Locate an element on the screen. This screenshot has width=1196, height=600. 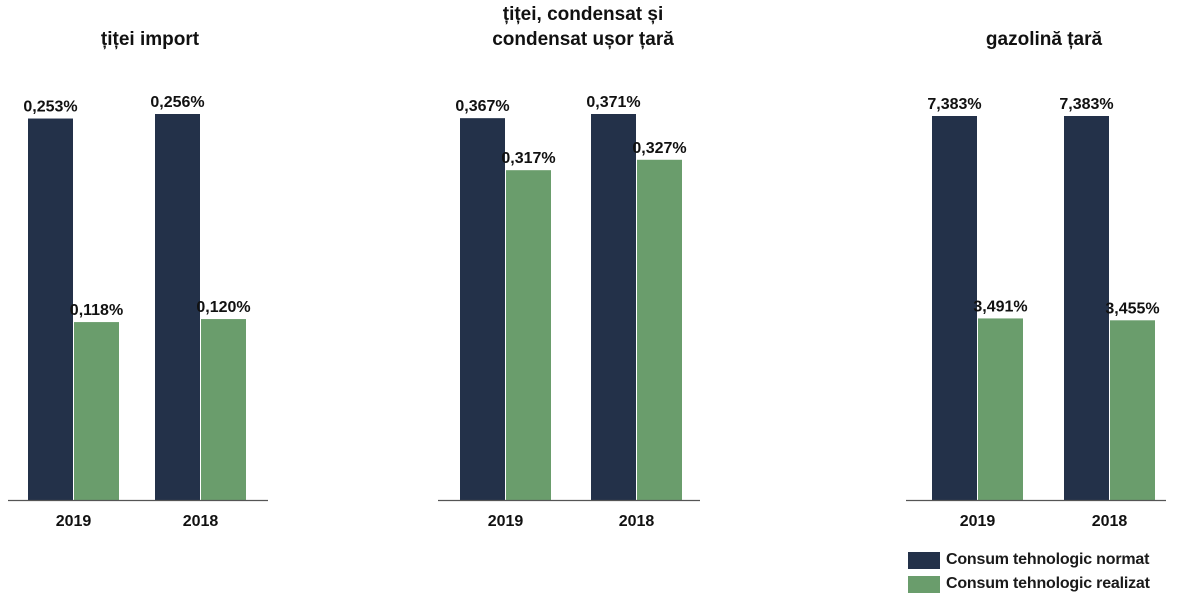
chart-2-bar-2018-normat is located at coordinates (613, 307).